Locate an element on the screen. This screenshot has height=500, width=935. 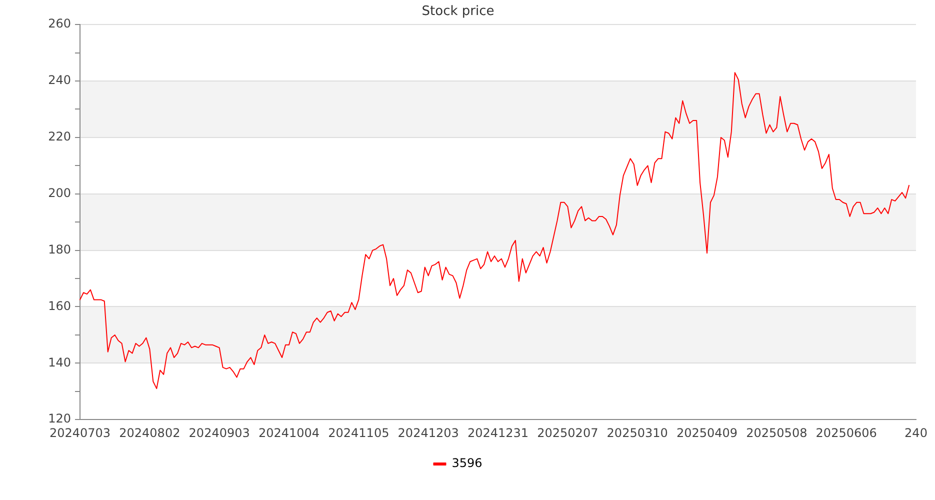
y-tick-label: 240 is located at coordinates (59, 80).